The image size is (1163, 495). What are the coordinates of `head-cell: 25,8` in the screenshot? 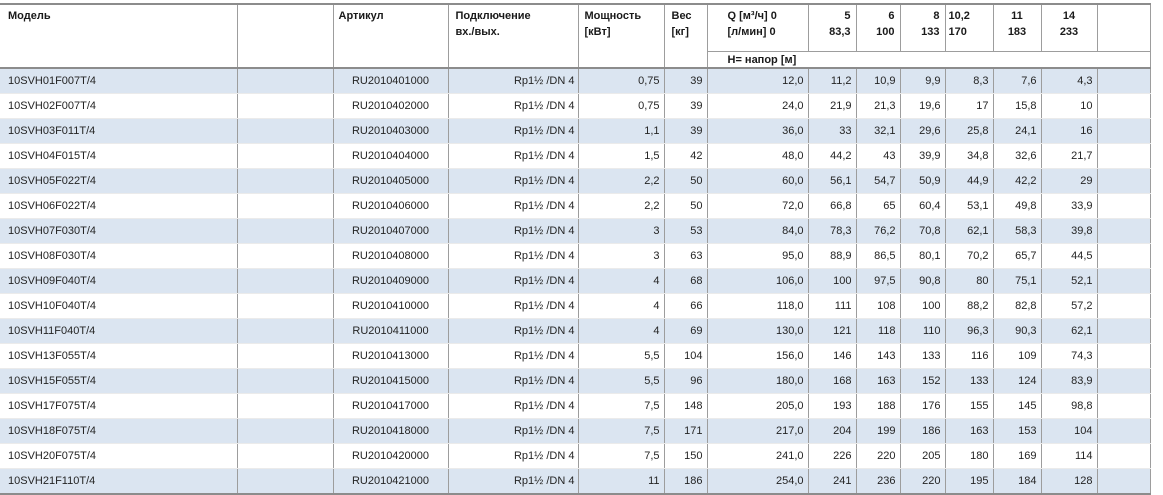 It's located at (969, 131).